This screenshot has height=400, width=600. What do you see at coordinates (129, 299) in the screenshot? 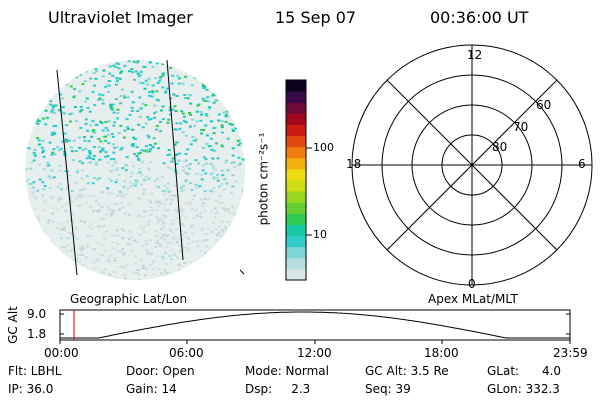
I see `geographic-label: Geographic Lat/Lon` at bounding box center [129, 299].